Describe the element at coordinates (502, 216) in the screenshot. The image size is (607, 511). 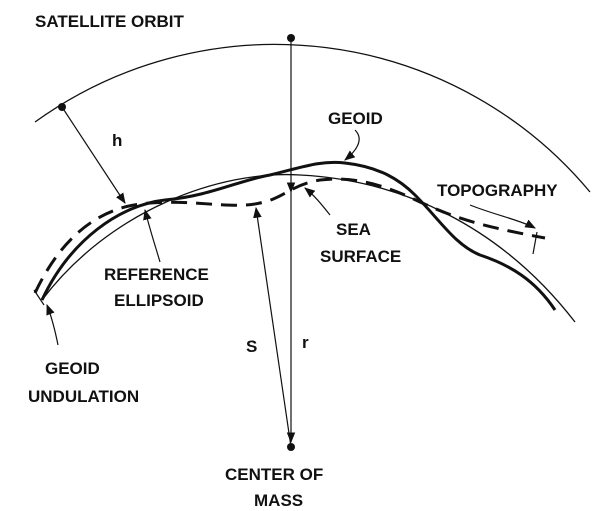
I see `topography-leader` at that location.